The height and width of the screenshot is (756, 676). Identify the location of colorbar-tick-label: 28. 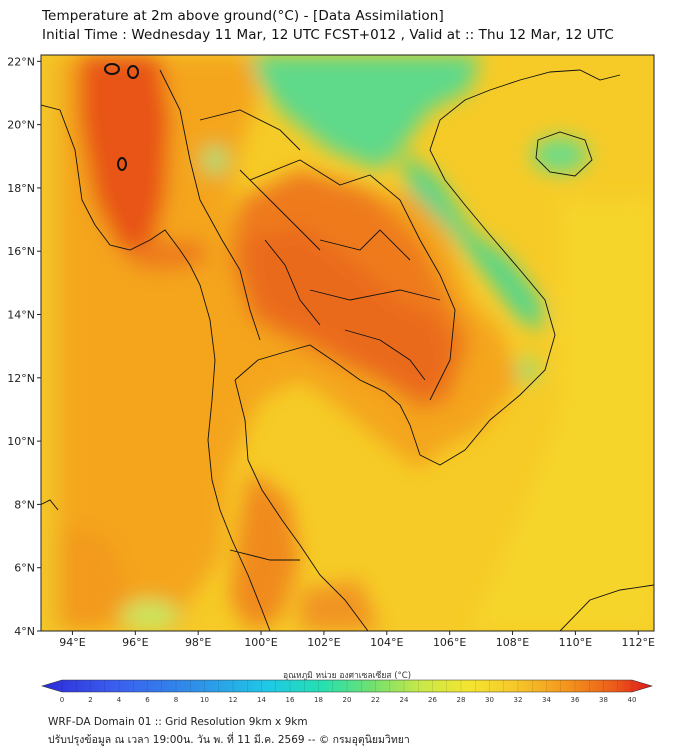
(461, 700).